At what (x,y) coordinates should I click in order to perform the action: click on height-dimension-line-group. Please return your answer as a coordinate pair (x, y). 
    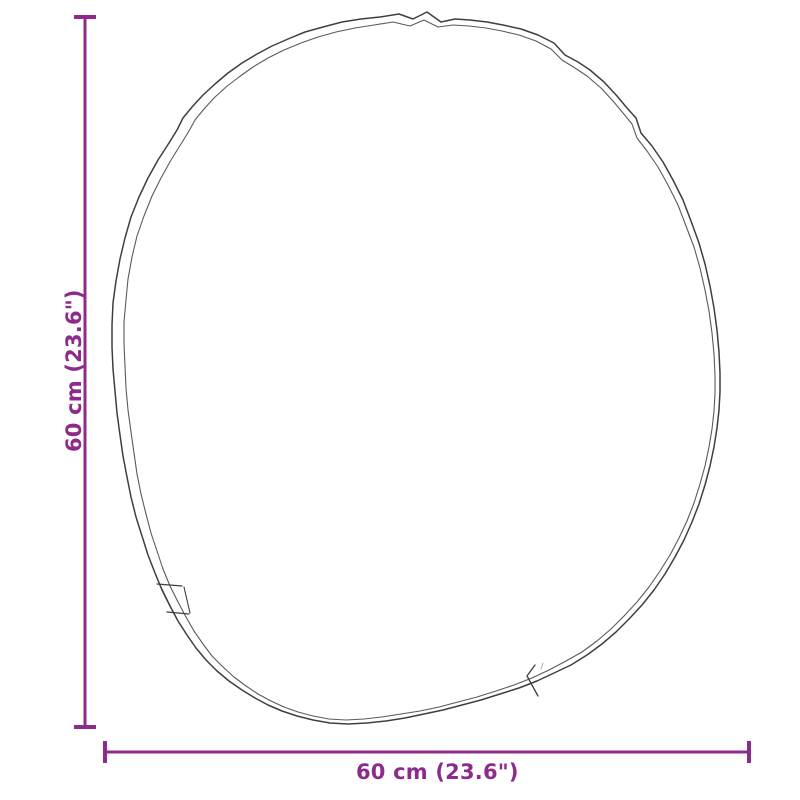
    Looking at the image, I should click on (85, 372).